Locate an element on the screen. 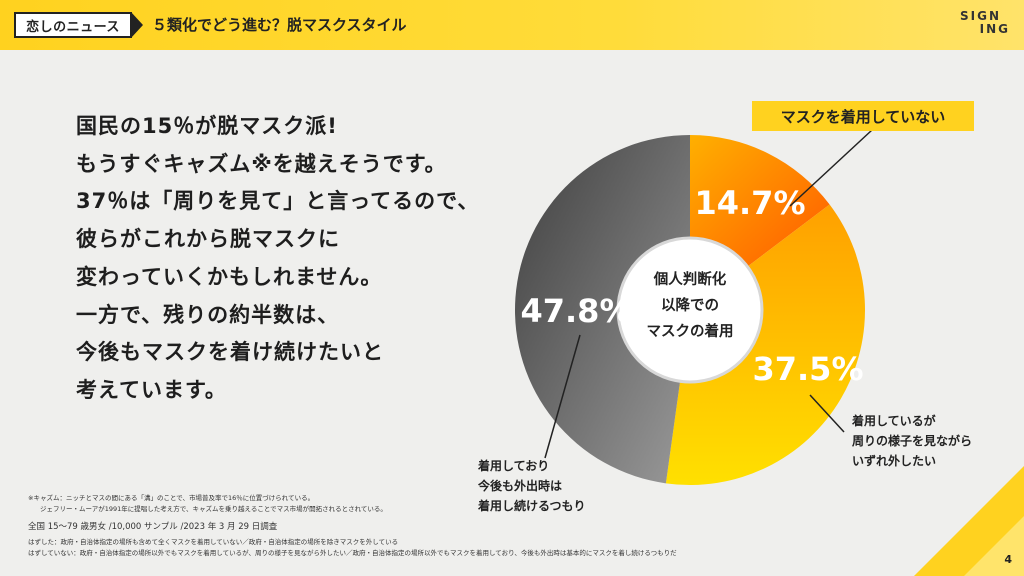 The image size is (1024, 576). center-label-line: 個人判断化 is located at coordinates (690, 279).